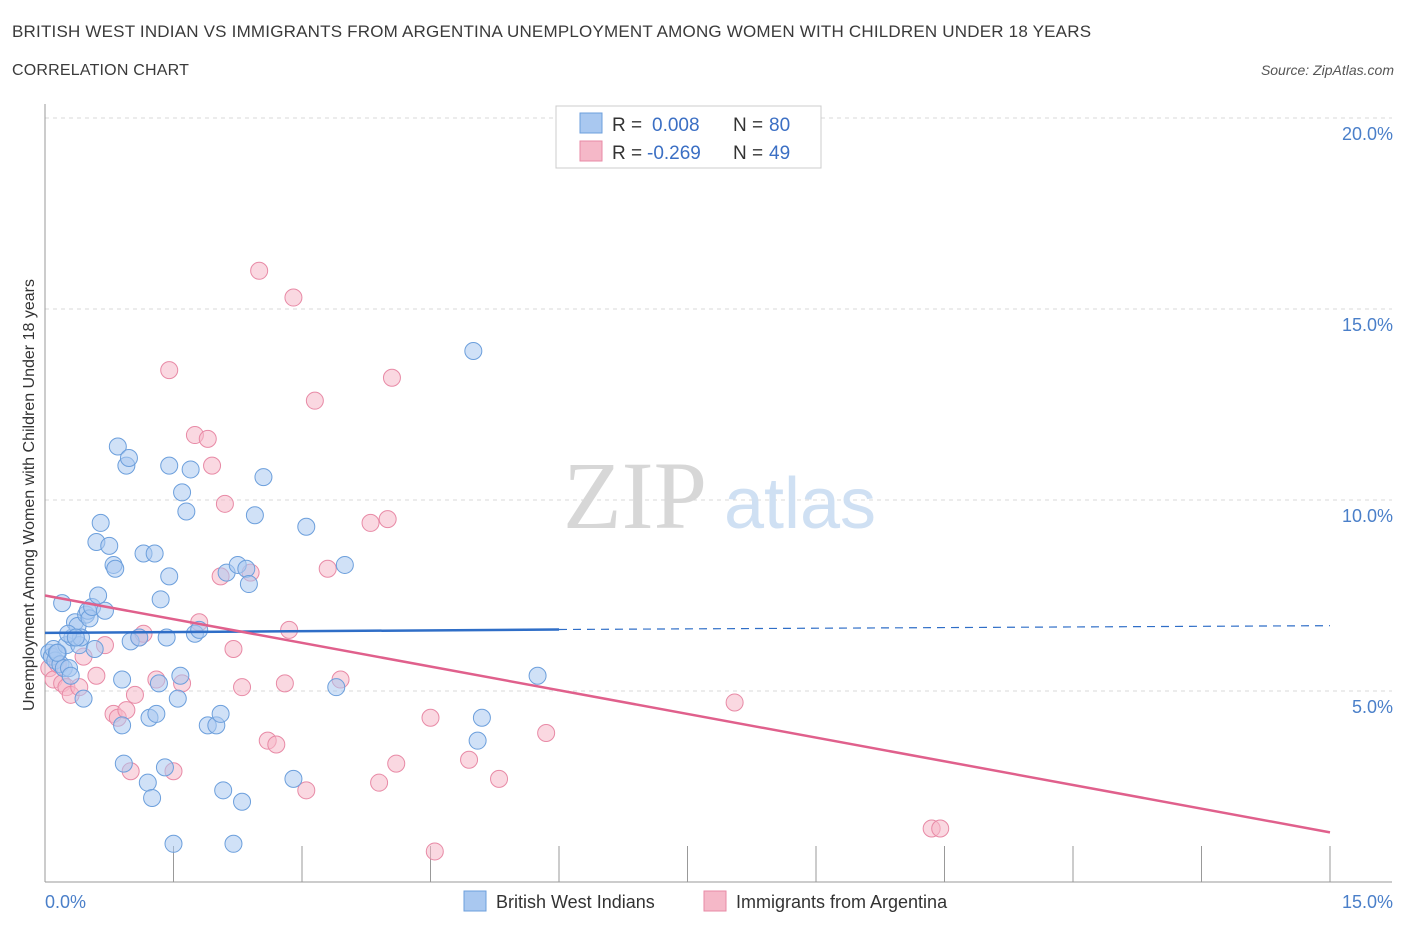  Describe the element at coordinates (475, 901) in the screenshot. I see `legend-swatch-bwi-bottom` at that location.